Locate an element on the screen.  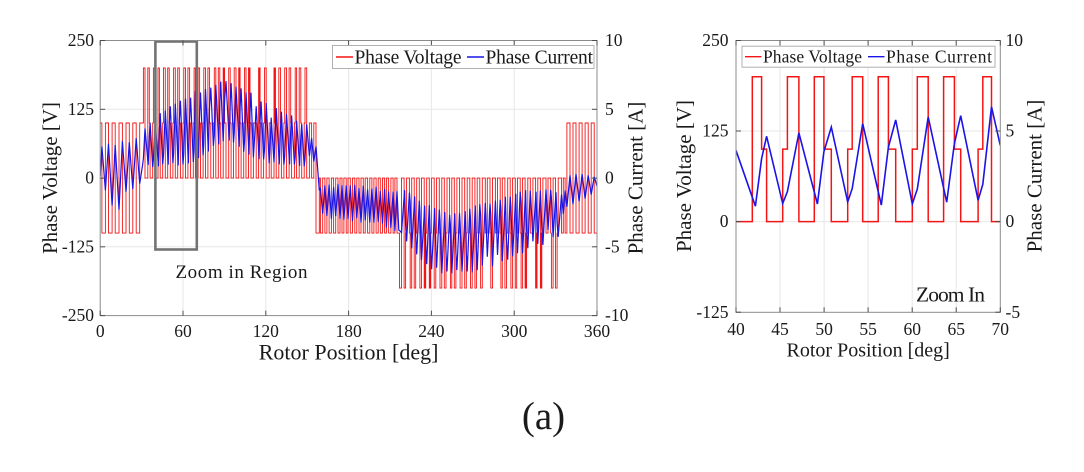
svg-text: 360 is located at coordinates (597, 331).